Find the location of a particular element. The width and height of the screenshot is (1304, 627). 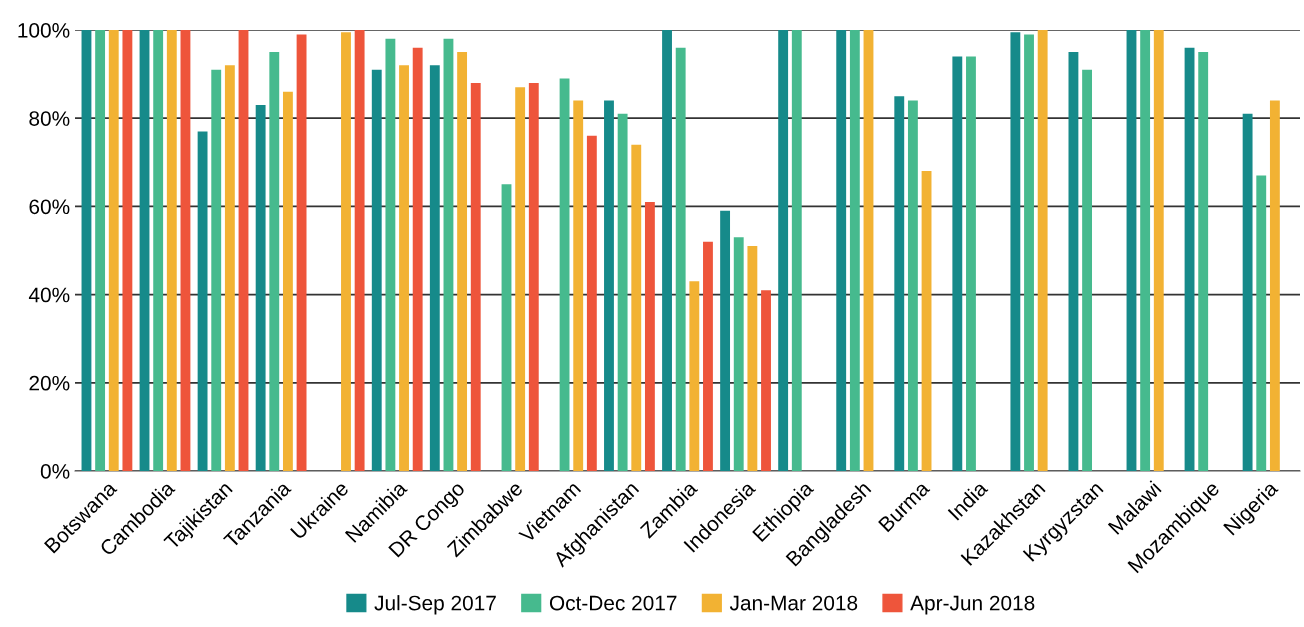

legend-label: Oct-Dec 2017 is located at coordinates (613, 603).